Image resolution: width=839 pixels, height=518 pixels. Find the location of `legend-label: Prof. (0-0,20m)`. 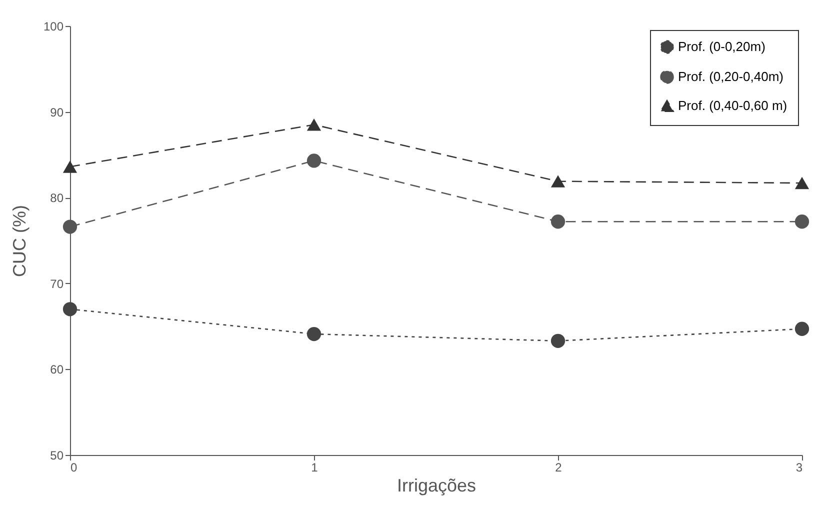

legend-label: Prof. (0-0,20m) is located at coordinates (722, 46).